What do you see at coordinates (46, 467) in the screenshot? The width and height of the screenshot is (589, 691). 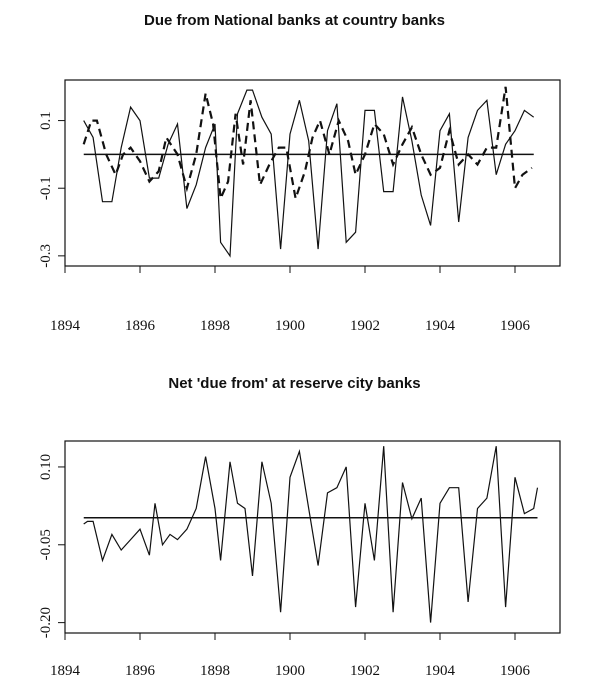 I see `y-tick-label: 0.10` at bounding box center [46, 467].